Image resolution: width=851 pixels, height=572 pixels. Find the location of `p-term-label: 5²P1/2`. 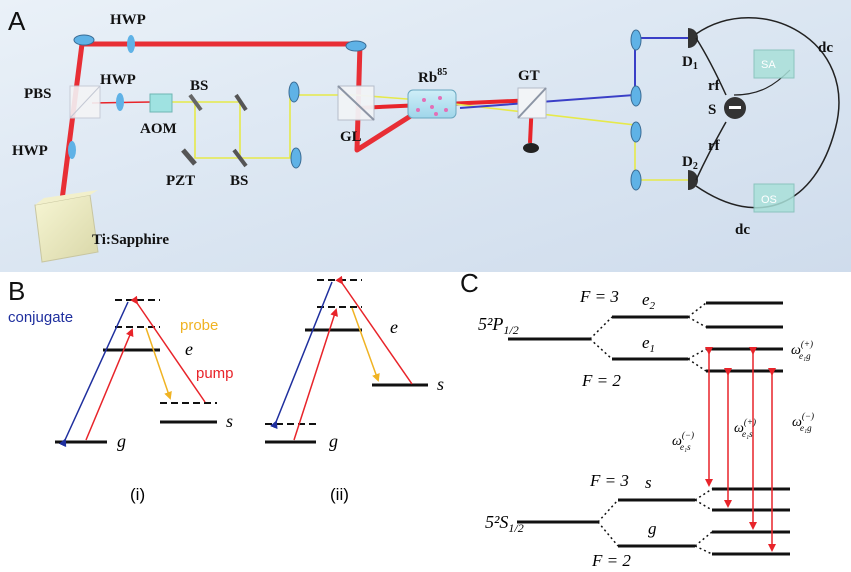

p-term-label: 5²P1/2 is located at coordinates (498, 325).